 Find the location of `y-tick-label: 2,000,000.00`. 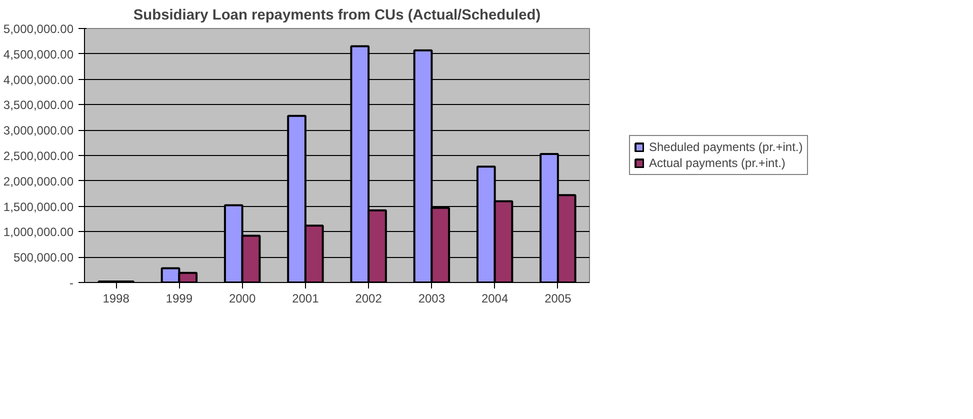

y-tick-label: 2,000,000.00 is located at coordinates (38, 181).